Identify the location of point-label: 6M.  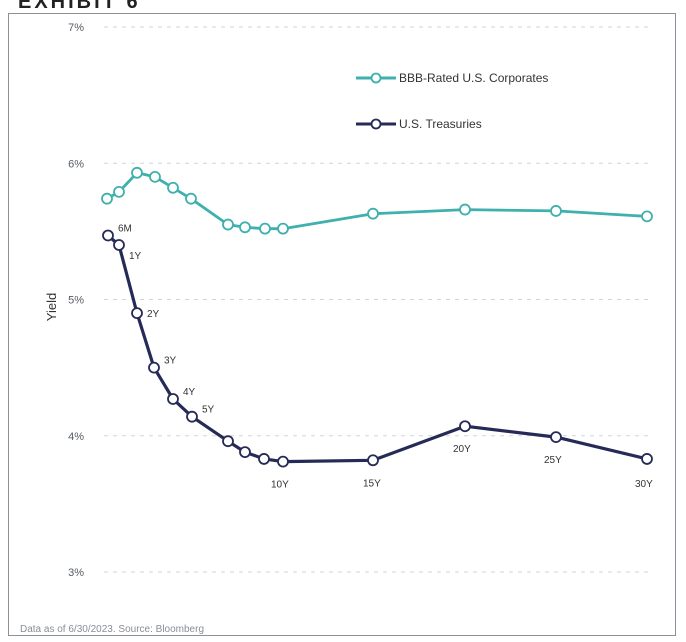
(125, 228).